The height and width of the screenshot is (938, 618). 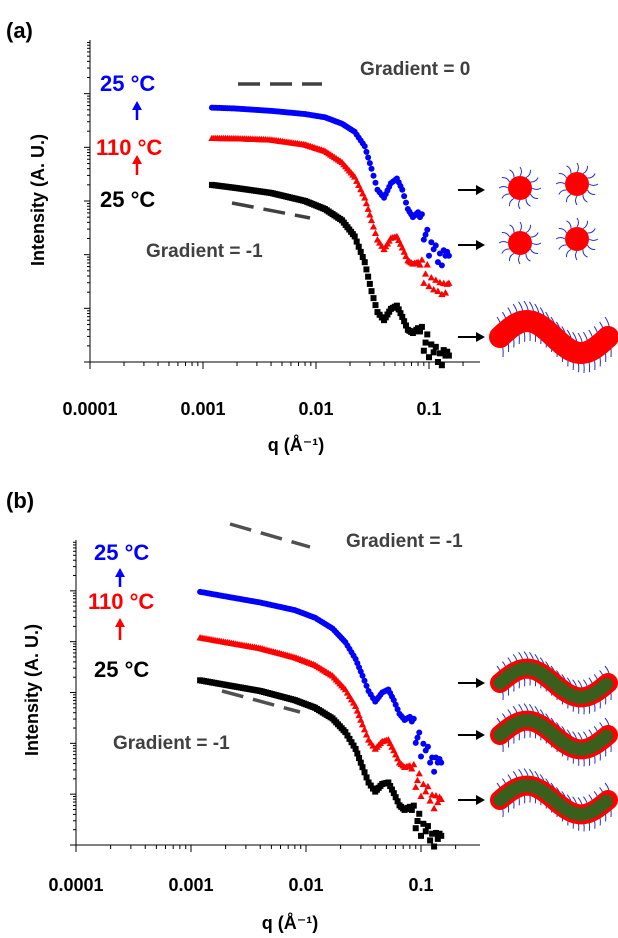 I want to click on y-minor-ticks, so click(x=87, y=202).